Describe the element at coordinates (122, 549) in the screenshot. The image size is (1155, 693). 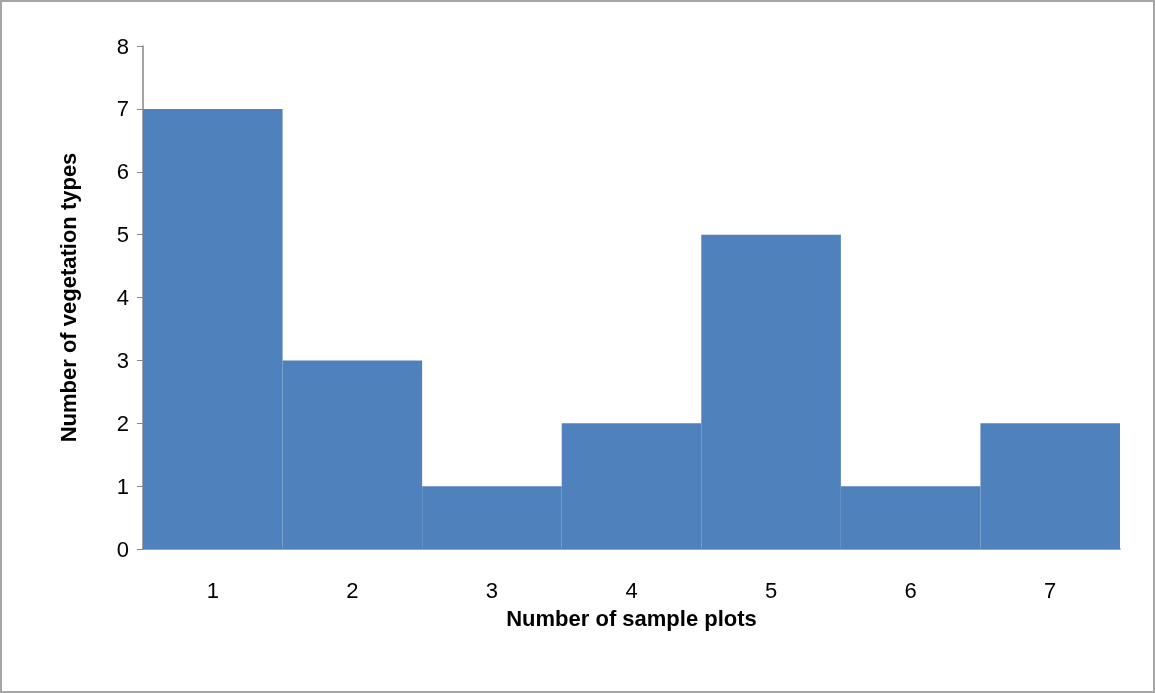
I see `y-tick-label: 0` at that location.